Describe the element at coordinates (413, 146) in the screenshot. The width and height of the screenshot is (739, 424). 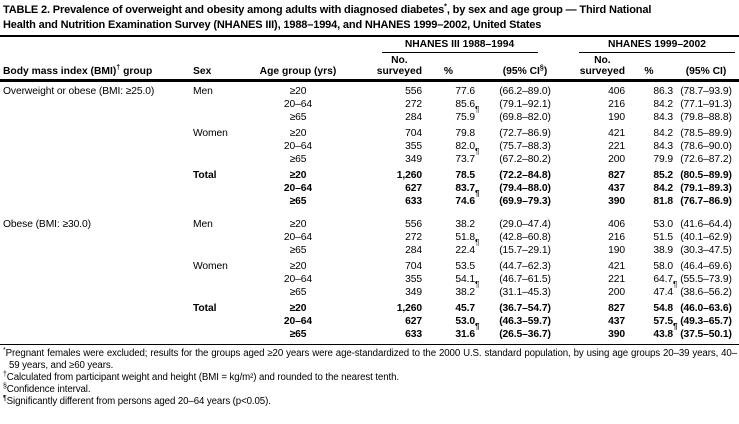
I see `cell-no-surveyed-1: 355` at that location.